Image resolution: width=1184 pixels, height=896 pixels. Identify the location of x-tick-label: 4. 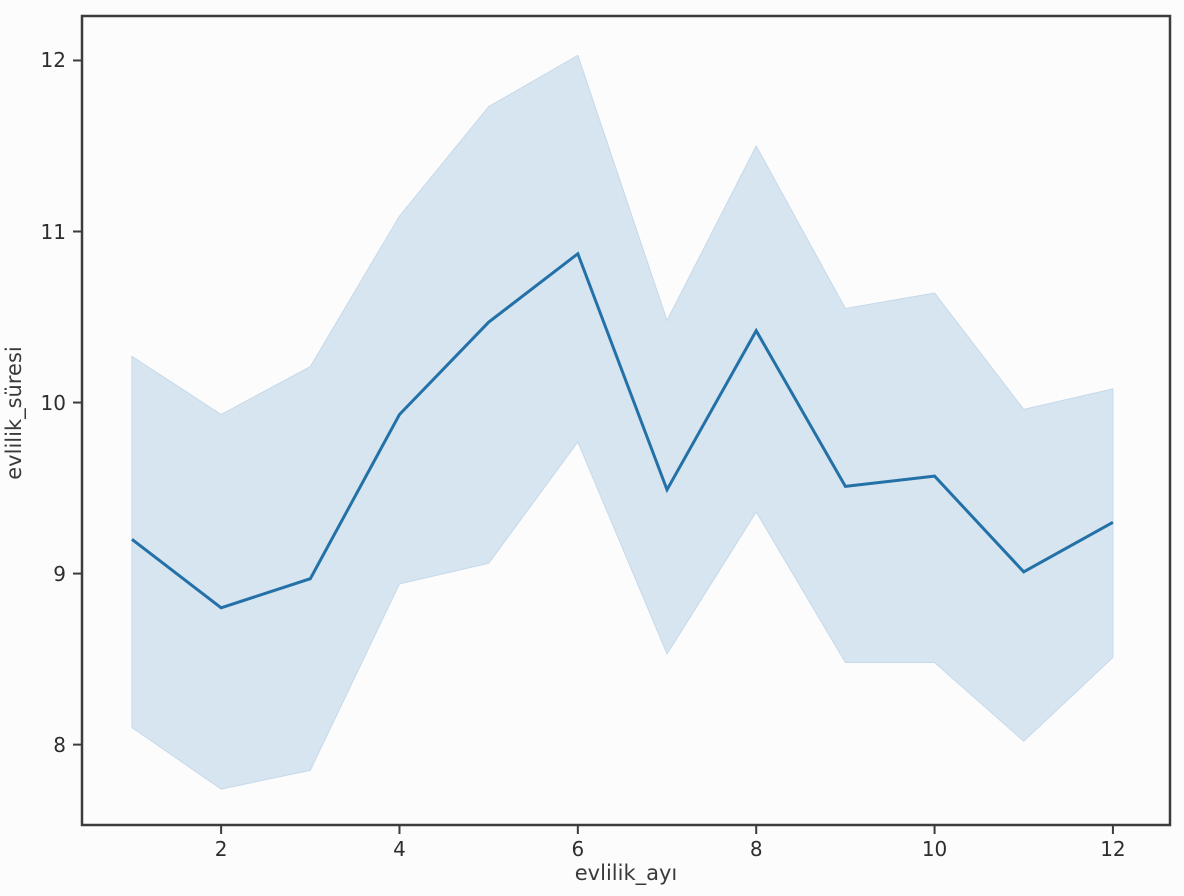
(399, 849).